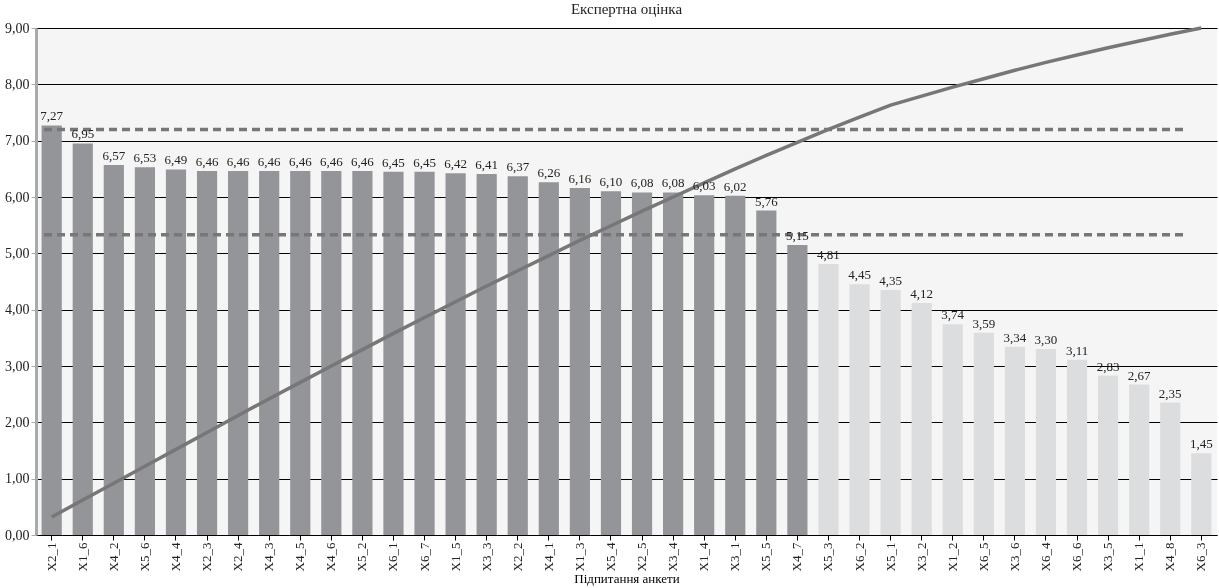 This screenshot has height=588, width=1219. Describe the element at coordinates (207, 557) in the screenshot. I see `x-tick-label: X2_3` at that location.